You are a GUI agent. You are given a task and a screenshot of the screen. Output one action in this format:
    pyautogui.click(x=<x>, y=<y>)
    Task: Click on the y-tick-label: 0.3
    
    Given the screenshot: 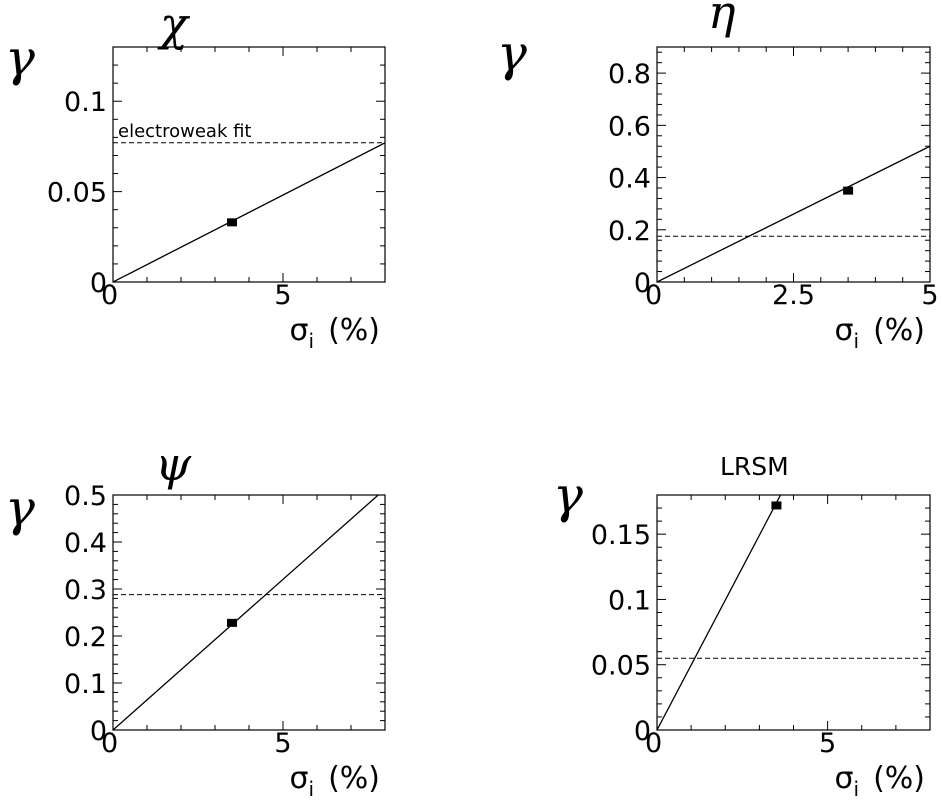 What is the action you would take?
    pyautogui.click(x=85, y=590)
    